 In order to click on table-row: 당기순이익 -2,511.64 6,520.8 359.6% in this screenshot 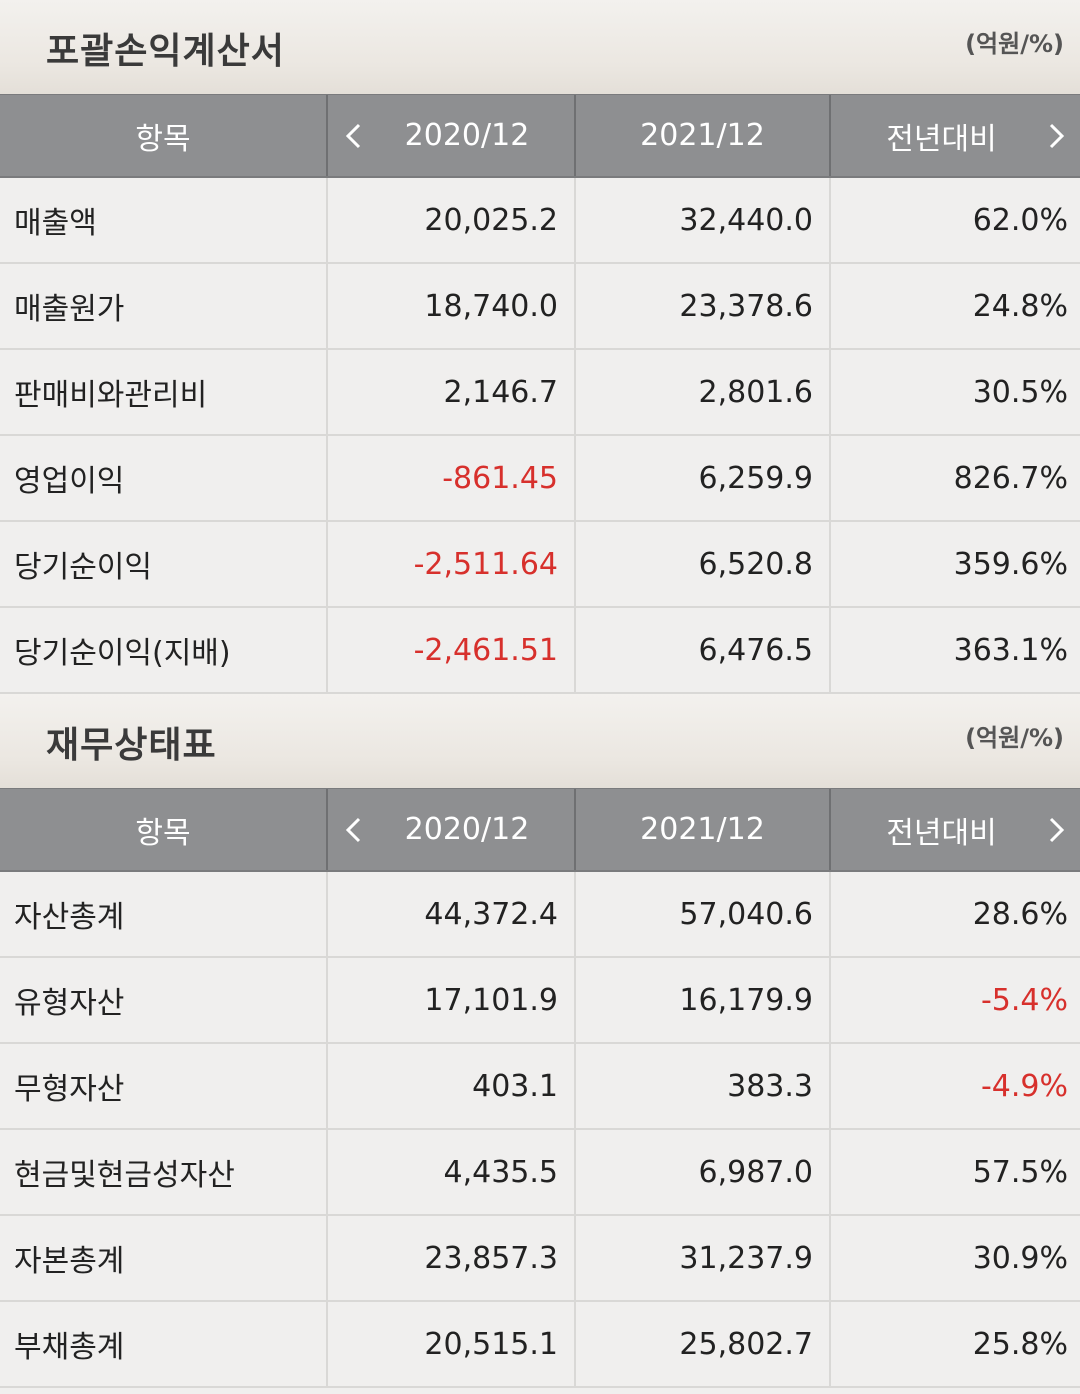, I will do `click(540, 565)`.